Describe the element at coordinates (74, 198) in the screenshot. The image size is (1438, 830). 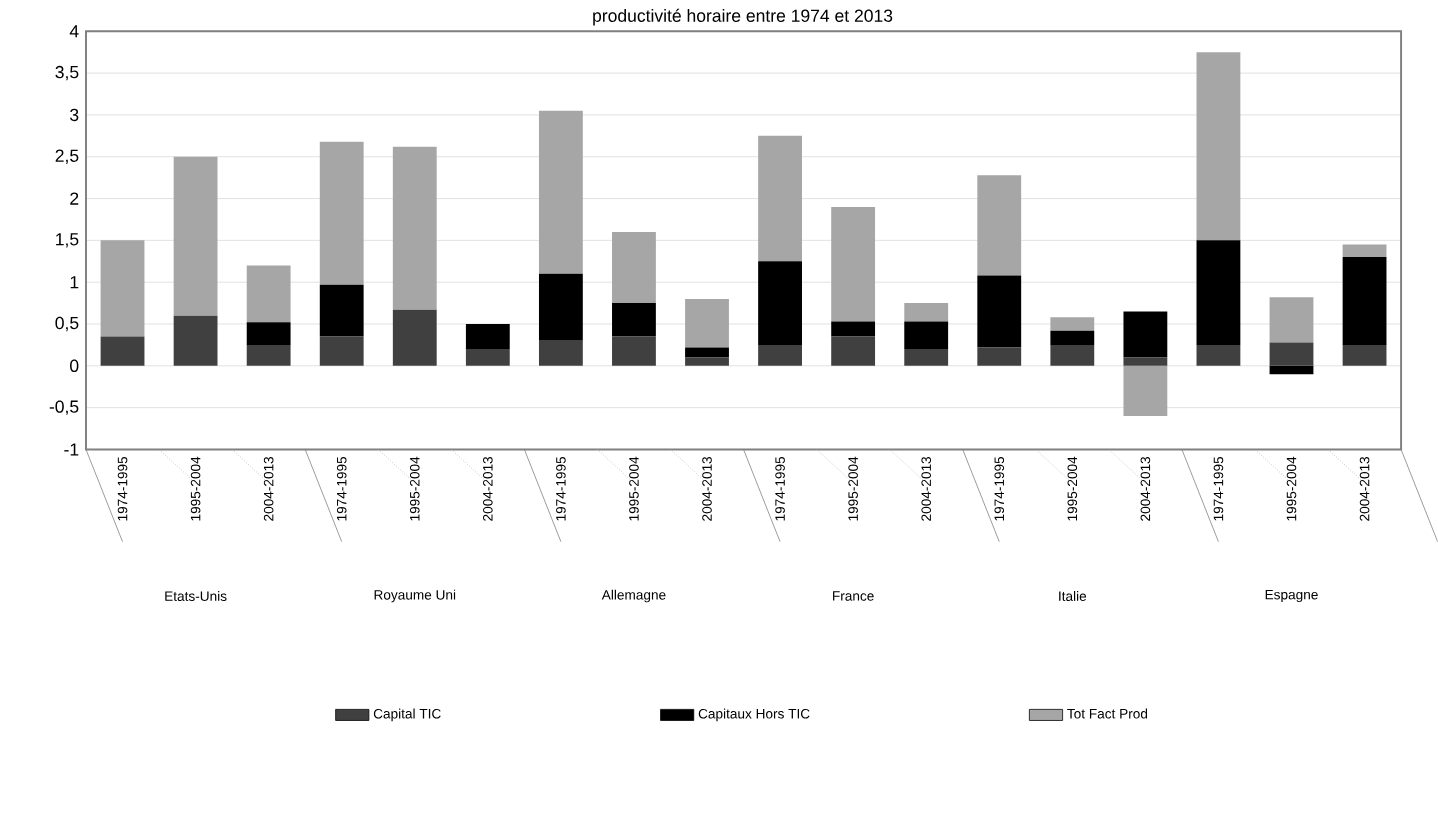
I see `y-tick-label: 2` at that location.